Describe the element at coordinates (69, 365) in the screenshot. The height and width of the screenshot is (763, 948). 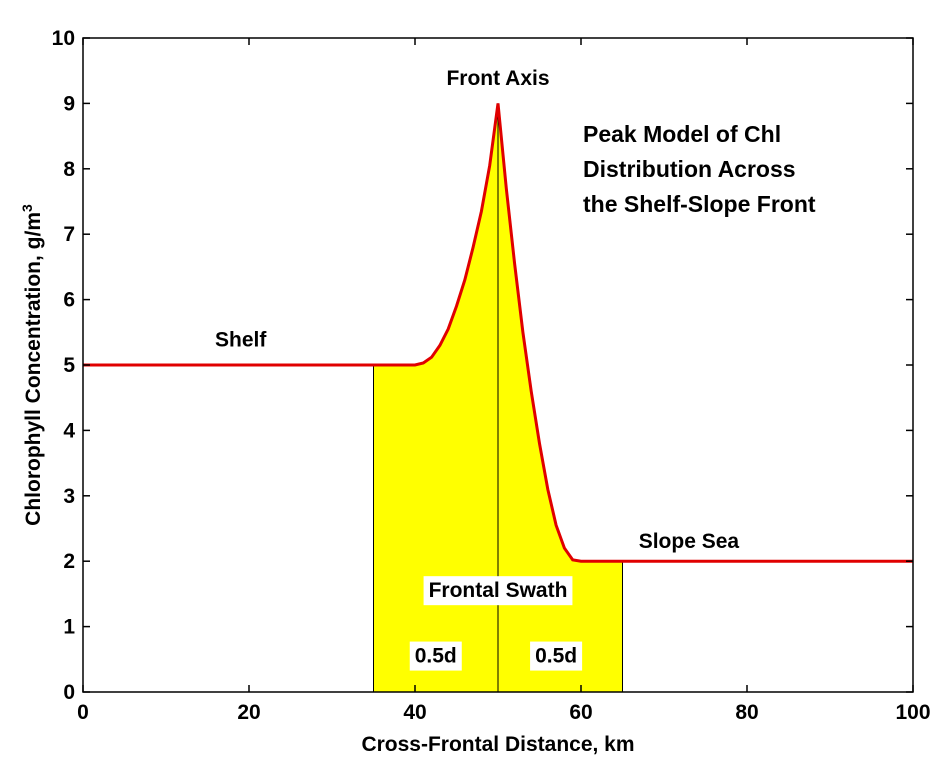
I see `y-tick-label: 5` at that location.